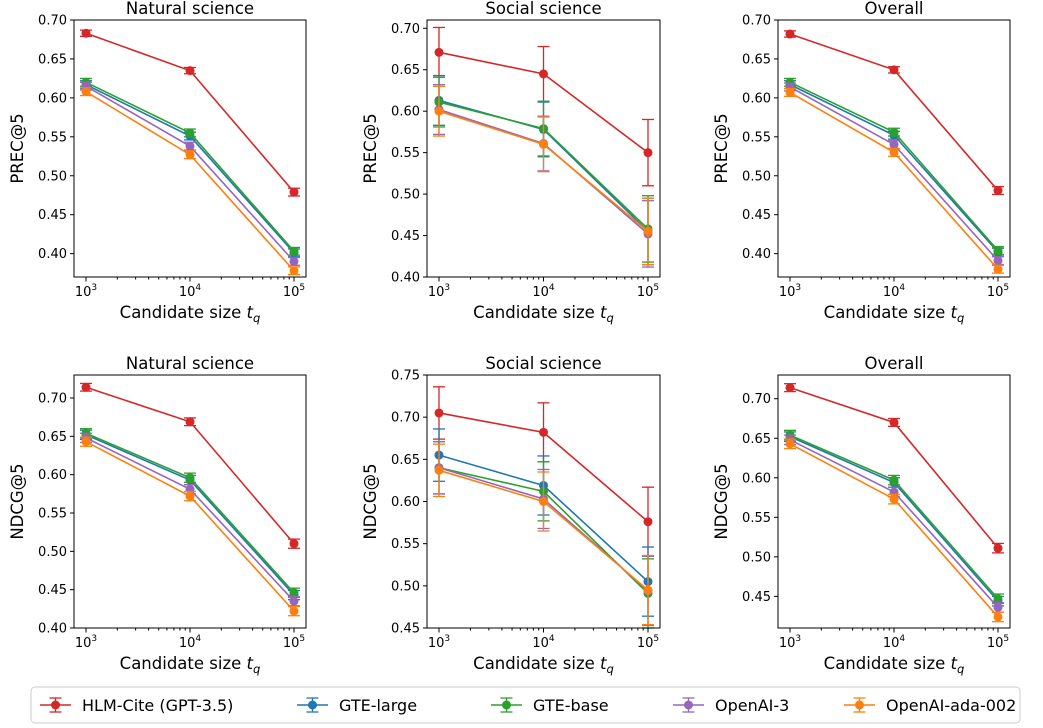  I want to click on legend-entry-openai-3: OpenAI-3, so click(731, 705).